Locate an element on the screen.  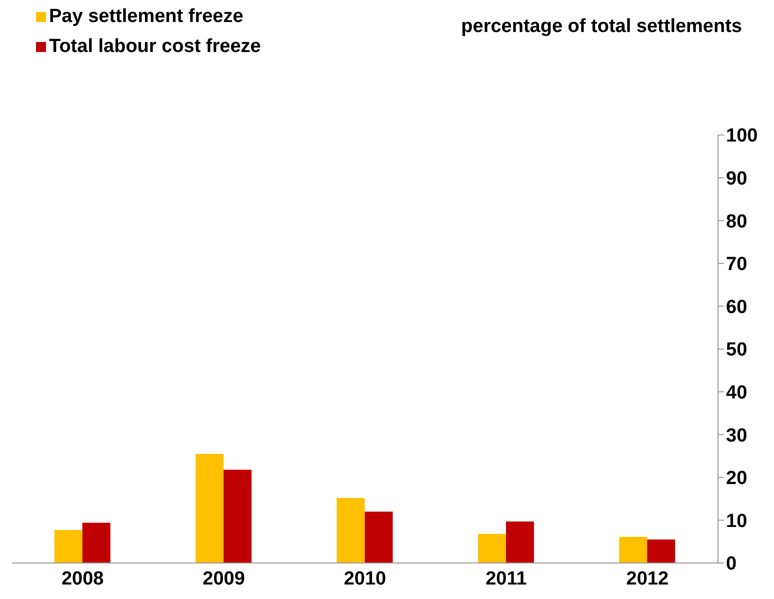
x-tick-label: 2011 is located at coordinates (507, 579).